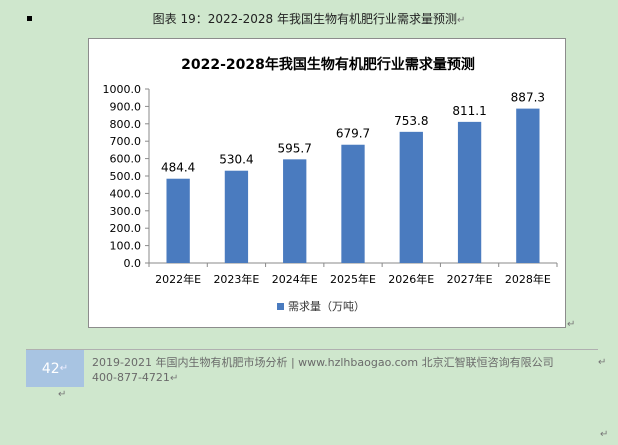 The height and width of the screenshot is (445, 618). I want to click on bar-value-label: 887.3, so click(528, 98).